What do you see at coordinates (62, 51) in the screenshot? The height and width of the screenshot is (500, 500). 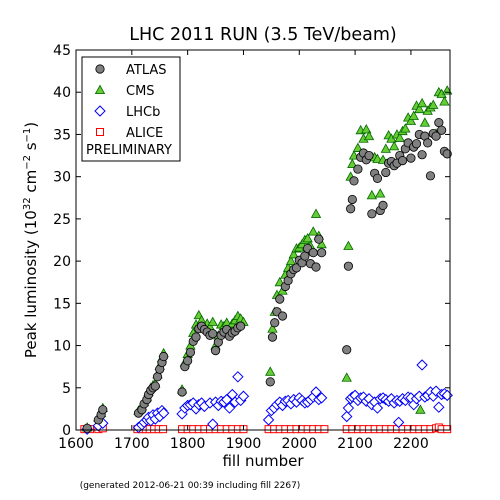 I see `y-tick-label: 45` at bounding box center [62, 51].